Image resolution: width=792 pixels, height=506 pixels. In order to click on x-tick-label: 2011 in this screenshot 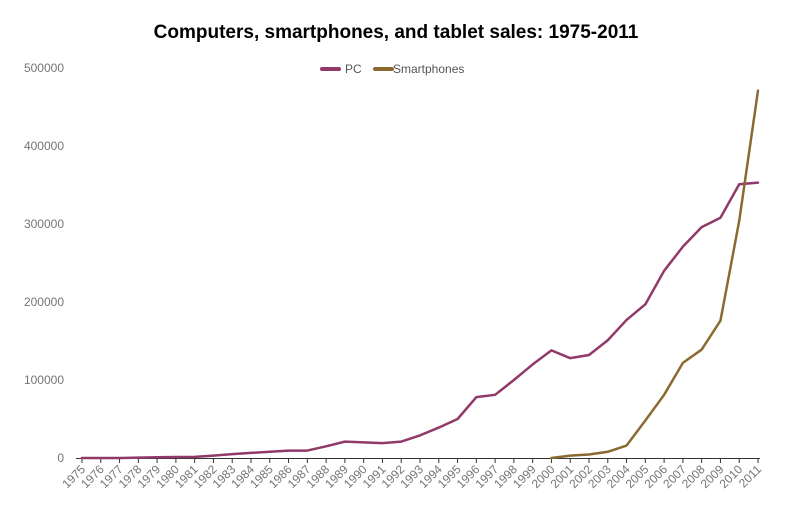, I will do `click(750, 476)`.